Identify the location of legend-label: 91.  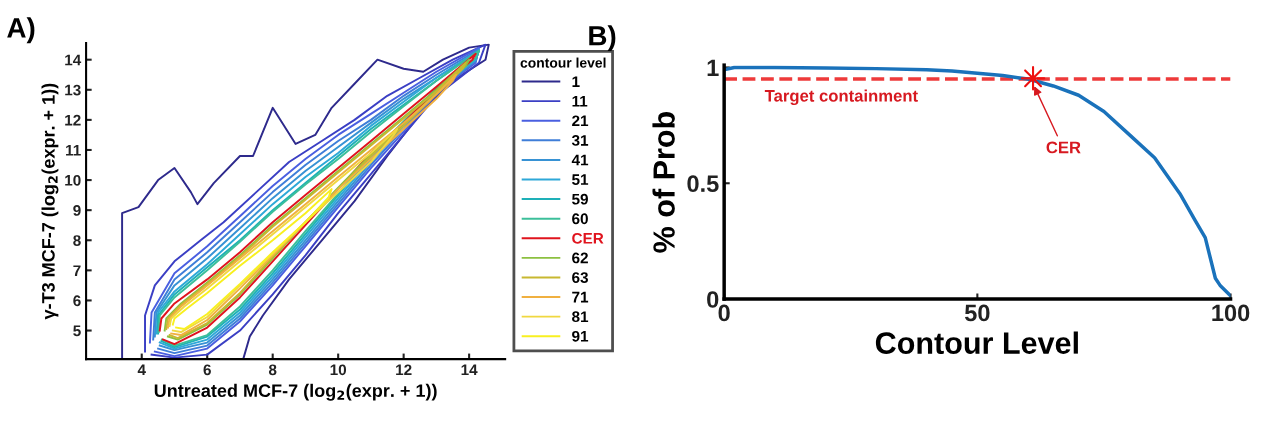
(580, 336).